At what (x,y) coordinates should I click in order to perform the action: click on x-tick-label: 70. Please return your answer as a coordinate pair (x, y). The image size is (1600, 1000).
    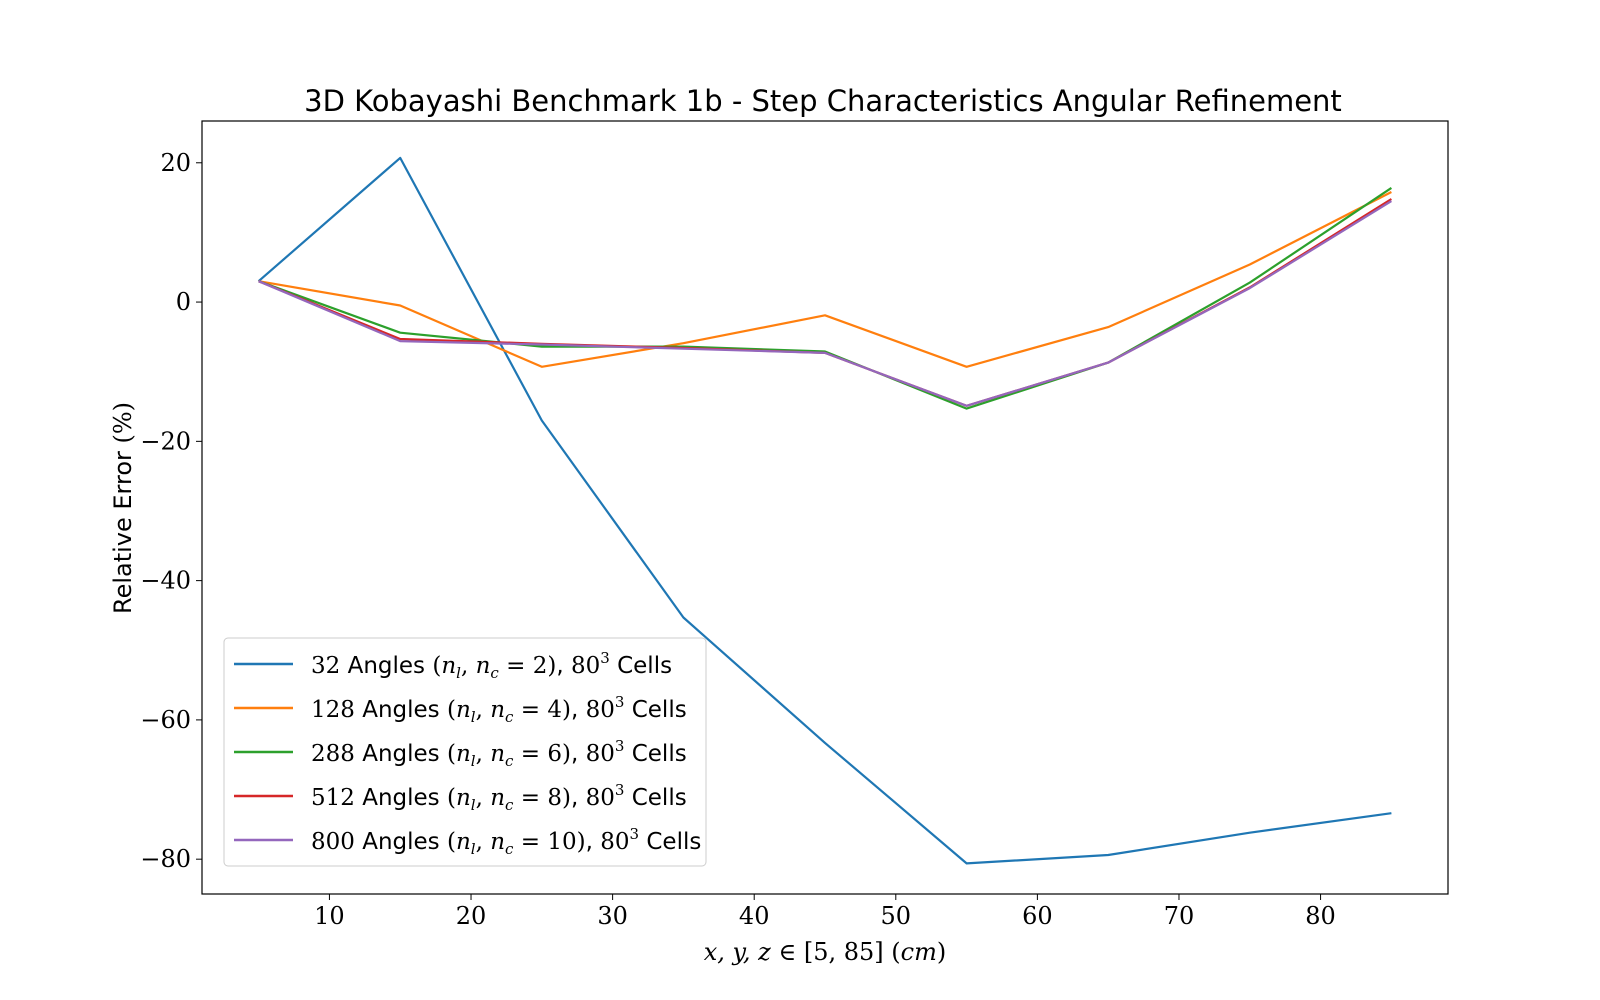
    Looking at the image, I should click on (1179, 916).